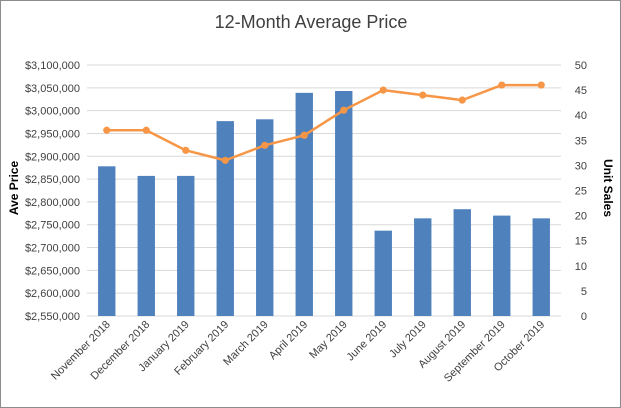 The width and height of the screenshot is (621, 408). I want to click on y2-axis-title: Unit Sales, so click(608, 188).